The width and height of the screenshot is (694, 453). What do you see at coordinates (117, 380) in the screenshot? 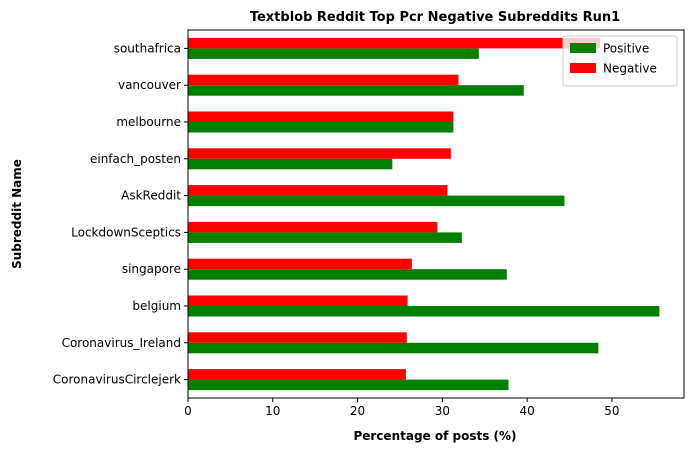
I see `y-tick-label-coronaviruscirclejerk: CoronavirusCirclejerk` at bounding box center [117, 380].